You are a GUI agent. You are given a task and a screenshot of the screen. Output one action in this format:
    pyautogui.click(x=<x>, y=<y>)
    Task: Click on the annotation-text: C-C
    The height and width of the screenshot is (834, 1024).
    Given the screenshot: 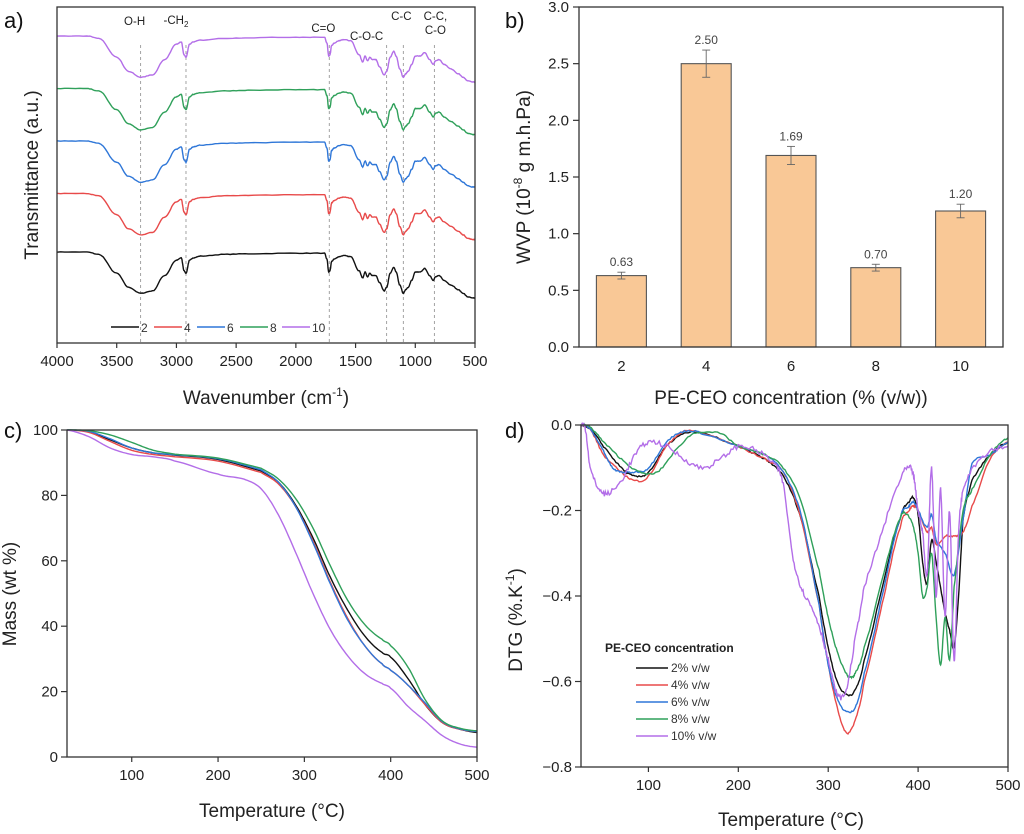 What is the action you would take?
    pyautogui.click(x=401, y=17)
    